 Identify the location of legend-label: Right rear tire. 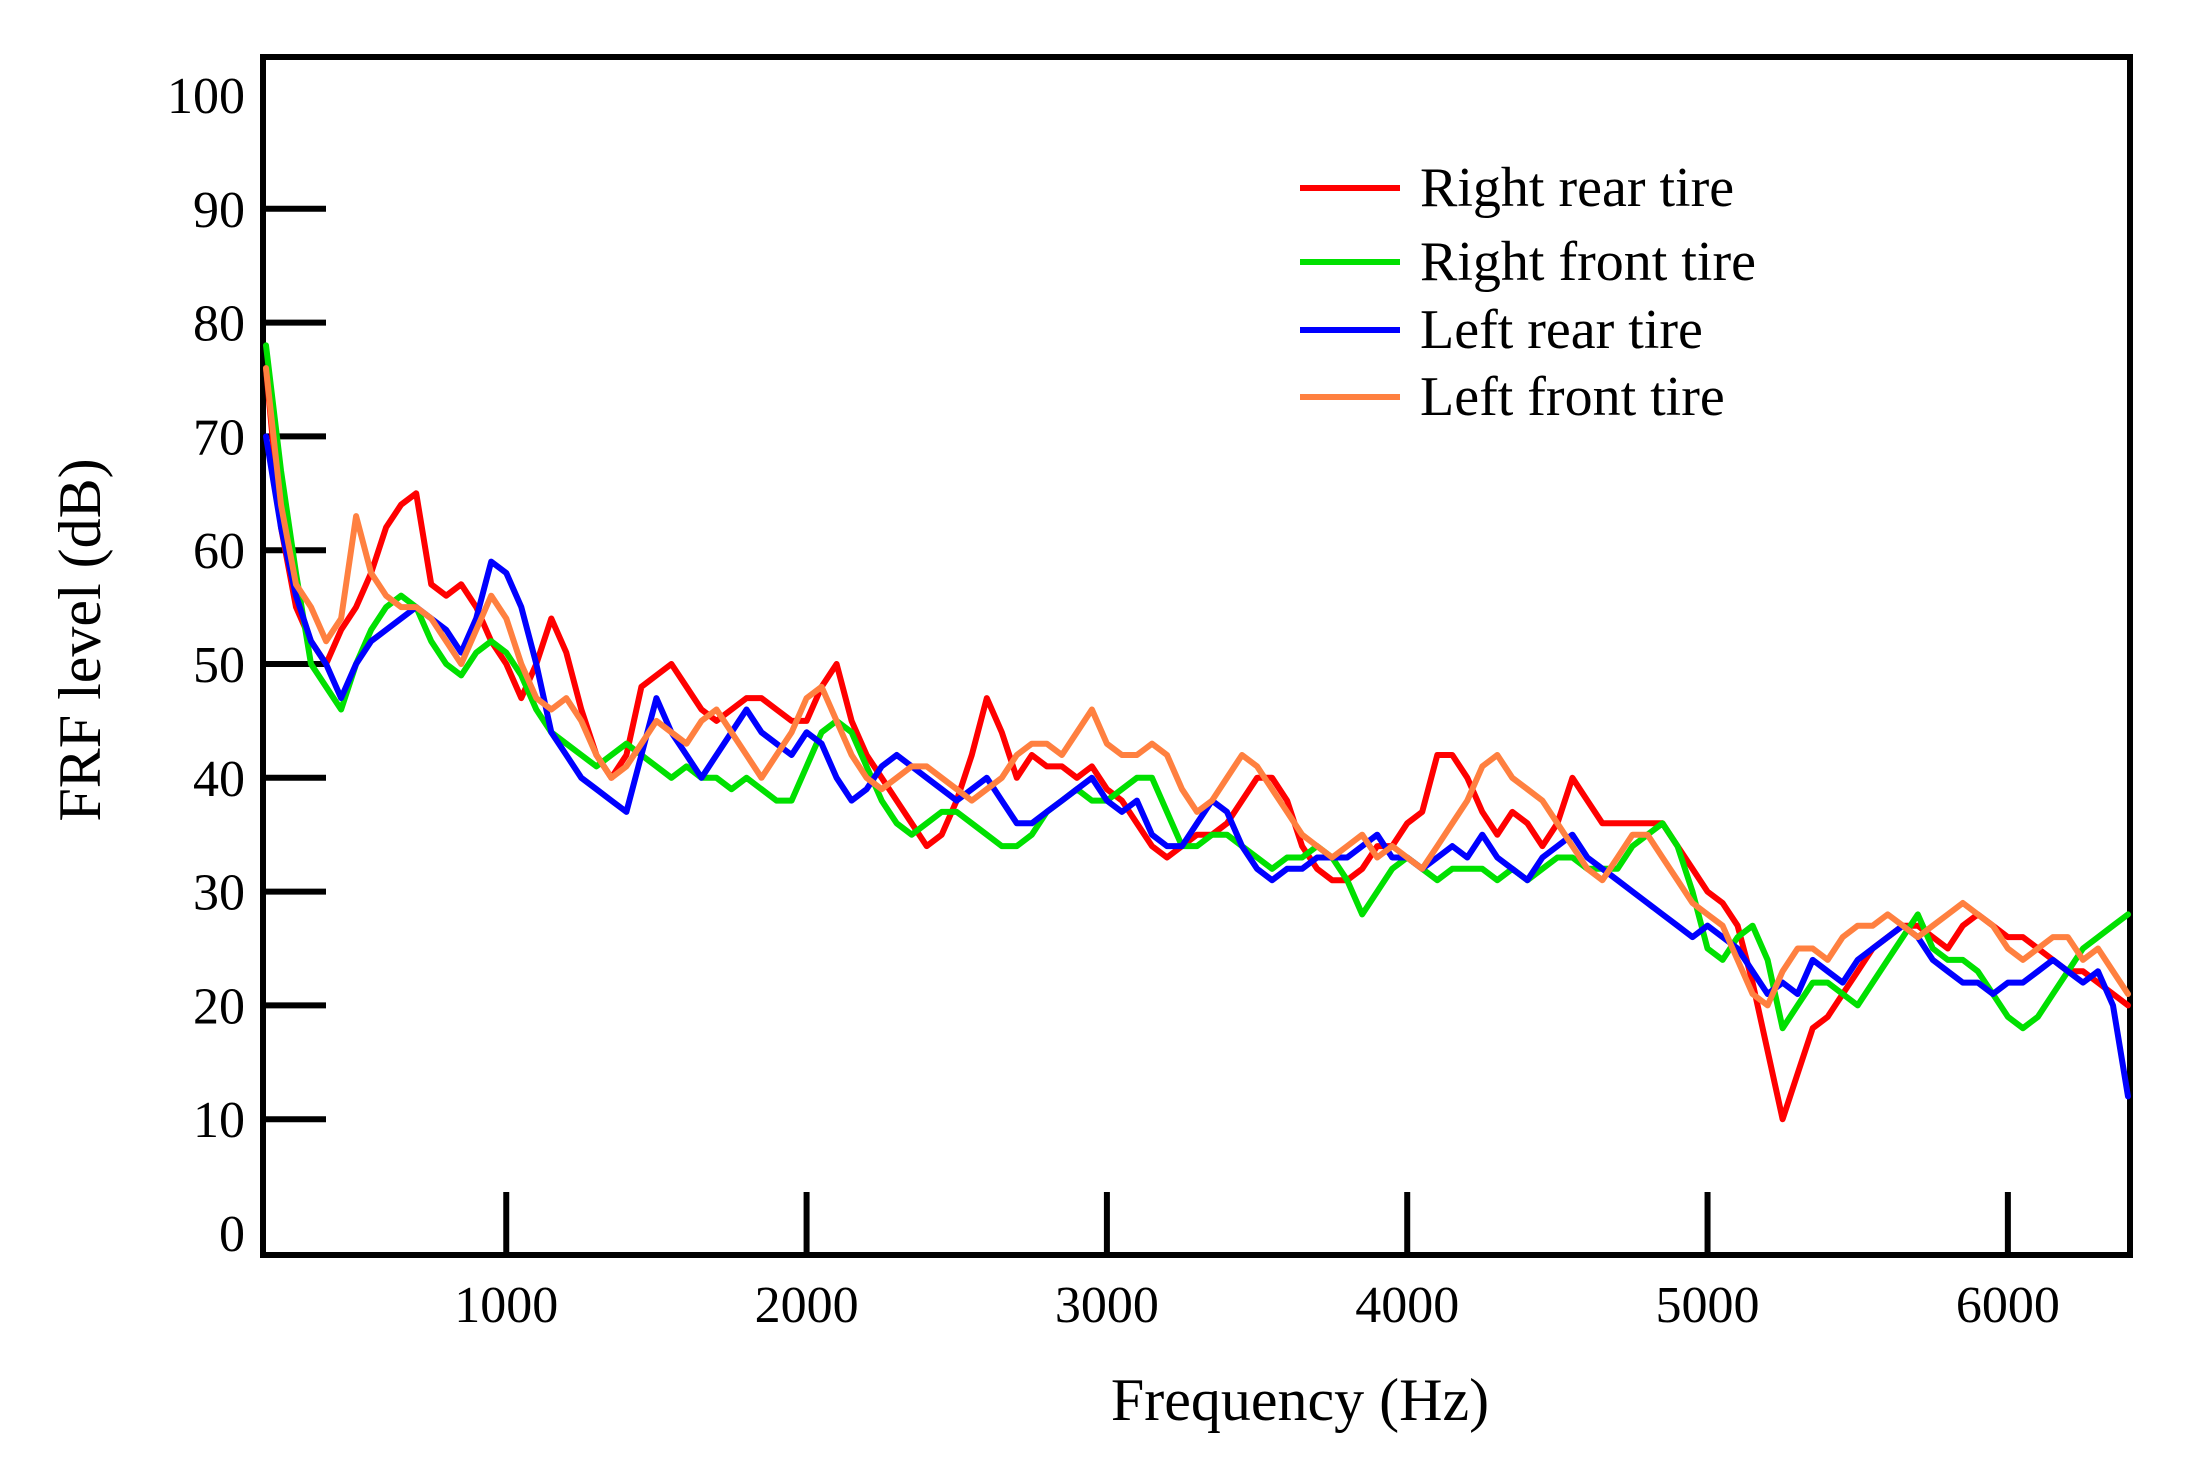
(1577, 188).